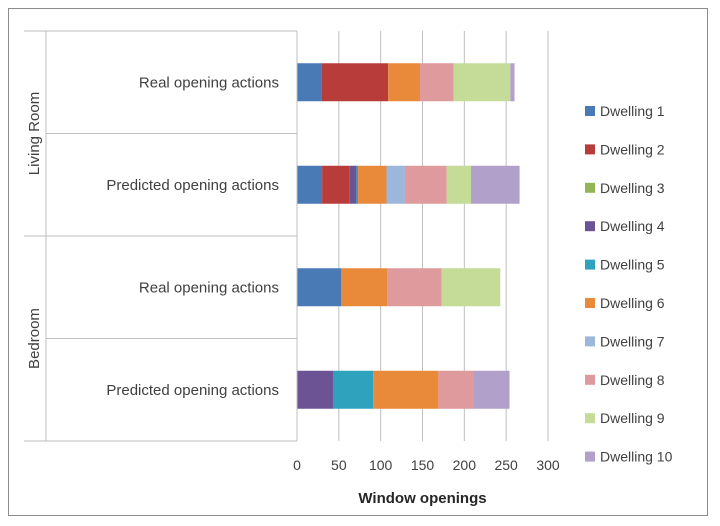  Describe the element at coordinates (632, 226) in the screenshot. I see `legend-label: Dwelling 4` at that location.